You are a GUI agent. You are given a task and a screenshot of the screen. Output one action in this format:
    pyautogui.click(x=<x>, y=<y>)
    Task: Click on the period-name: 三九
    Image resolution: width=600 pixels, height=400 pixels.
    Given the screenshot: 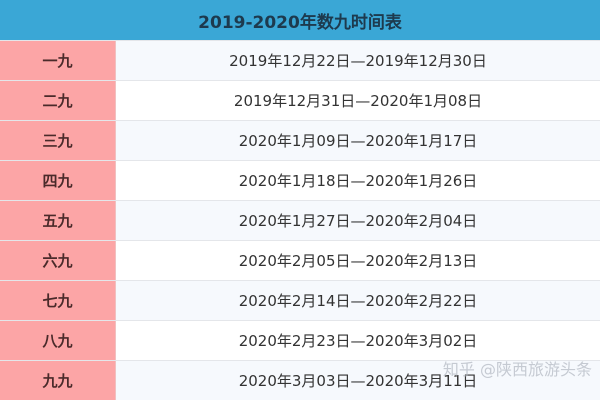 What is the action you would take?
    pyautogui.click(x=58, y=140)
    